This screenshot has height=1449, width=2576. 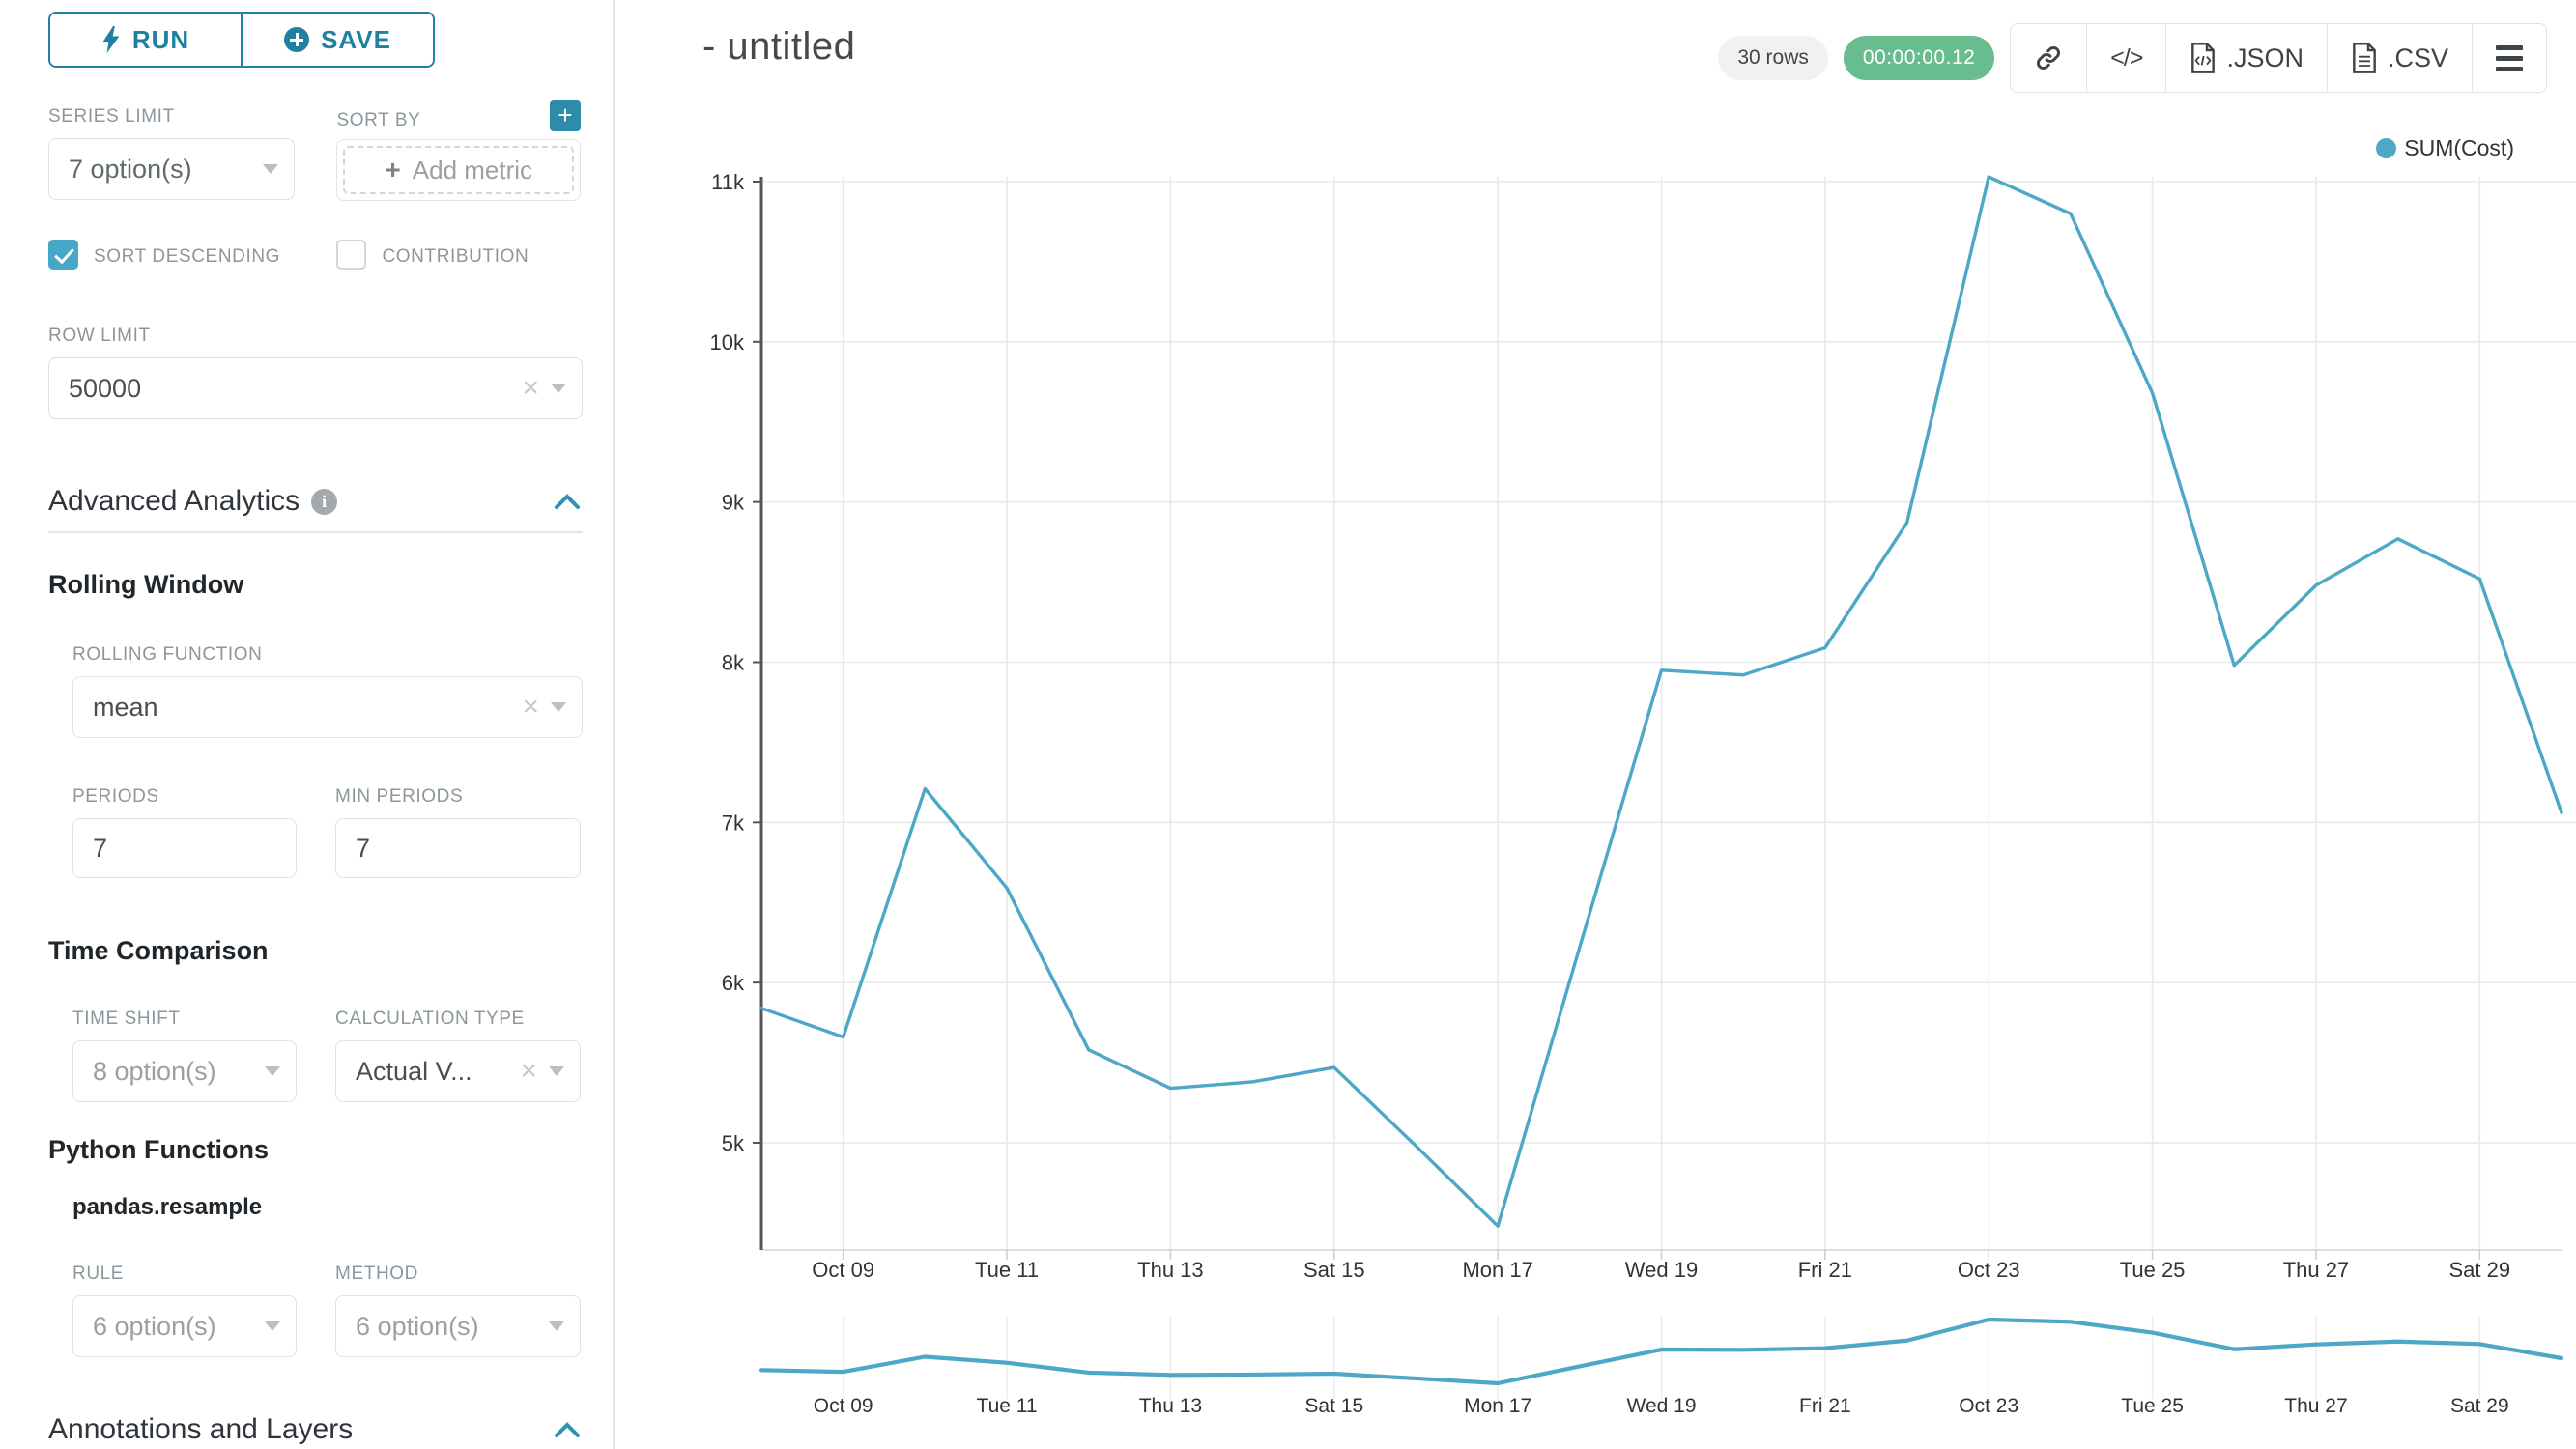 What do you see at coordinates (168, 1207) in the screenshot?
I see `pandas-resample-label: pandas.resample` at bounding box center [168, 1207].